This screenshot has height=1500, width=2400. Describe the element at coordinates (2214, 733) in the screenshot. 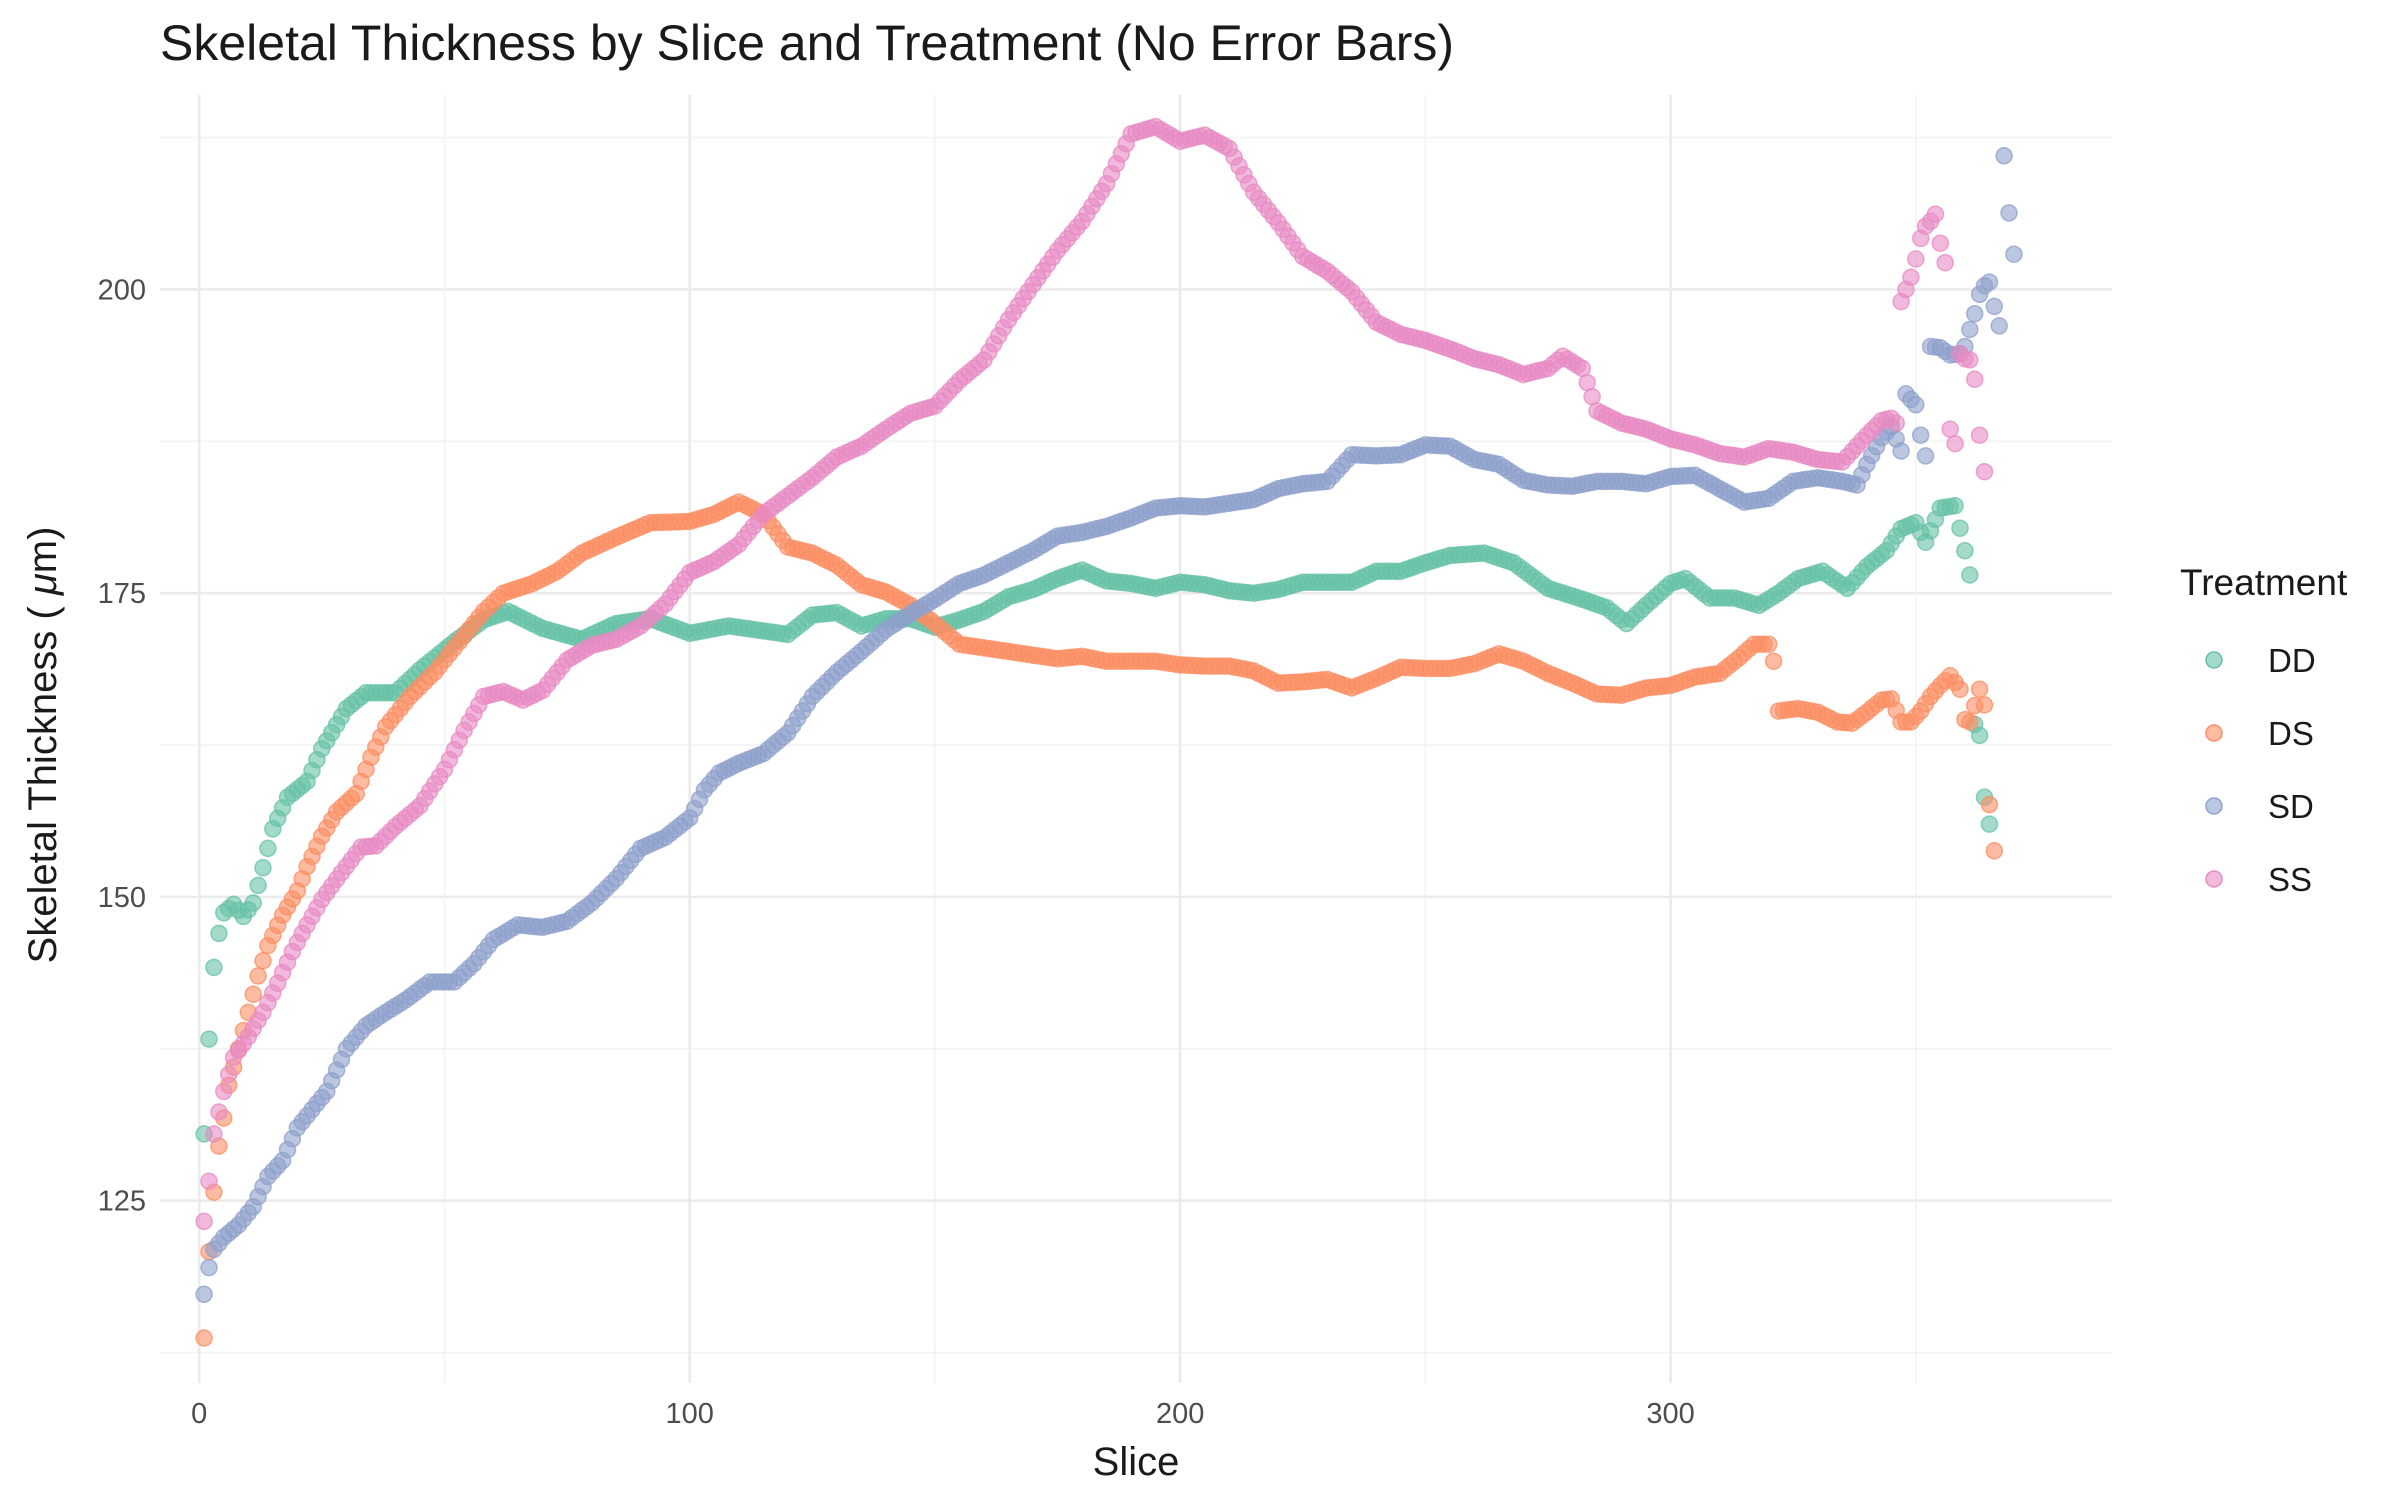

I see `legend-key-ds` at that location.